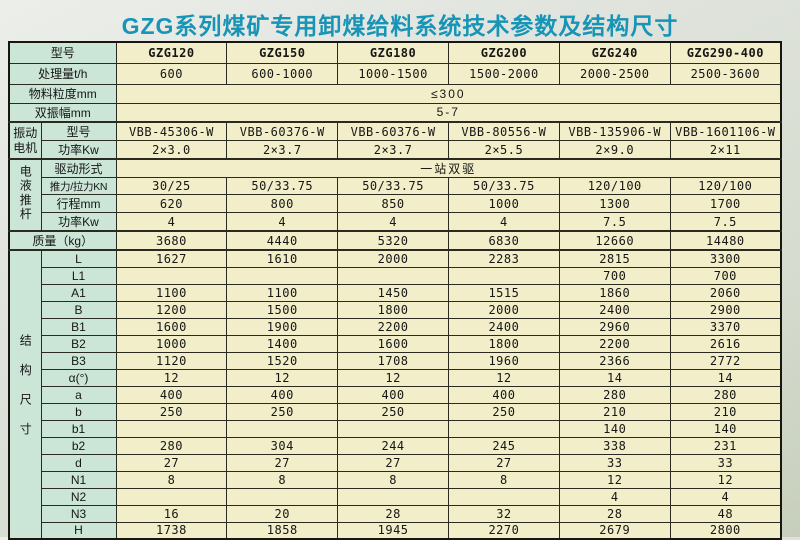  I want to click on value-cell: 800, so click(282, 203).